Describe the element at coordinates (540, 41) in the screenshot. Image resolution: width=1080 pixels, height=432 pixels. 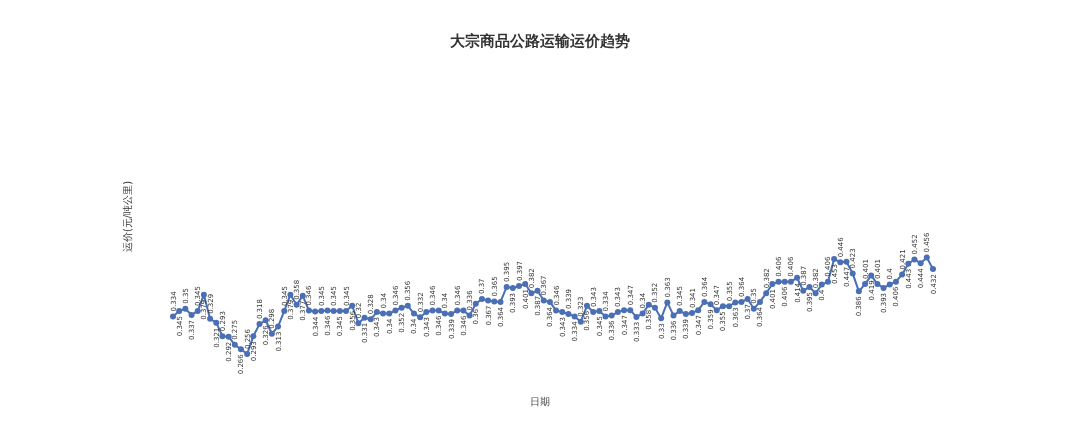
I see `chart-title: 大宗商品公路运输运价趋势` at that location.